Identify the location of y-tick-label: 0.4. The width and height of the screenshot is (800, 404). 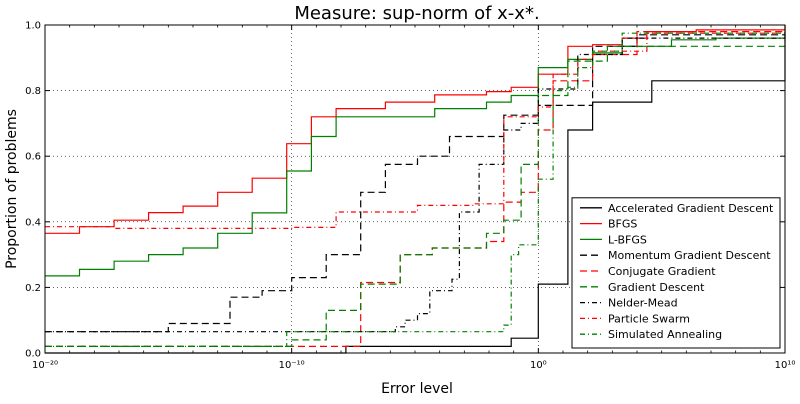
(33, 222).